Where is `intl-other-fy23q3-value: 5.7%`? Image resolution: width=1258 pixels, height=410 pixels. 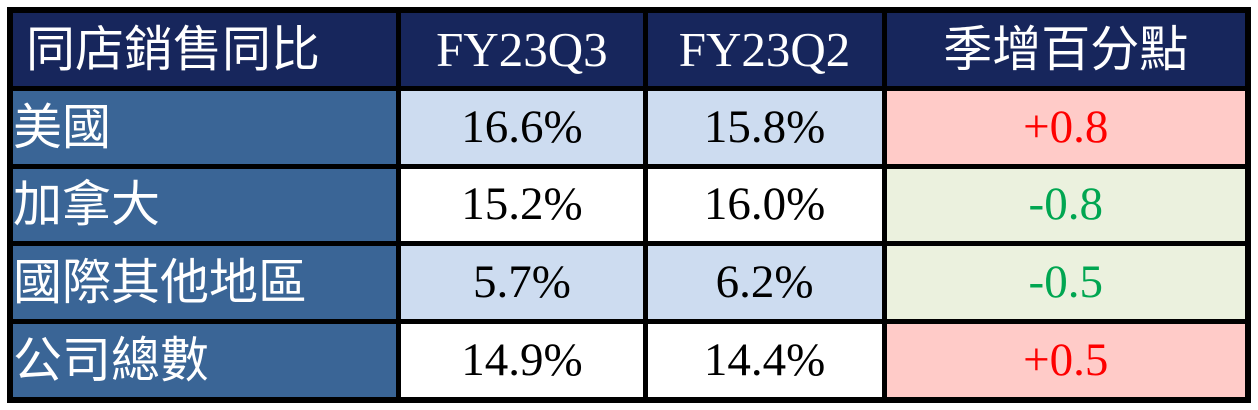
intl-other-fy23q3-value: 5.7% is located at coordinates (522, 283).